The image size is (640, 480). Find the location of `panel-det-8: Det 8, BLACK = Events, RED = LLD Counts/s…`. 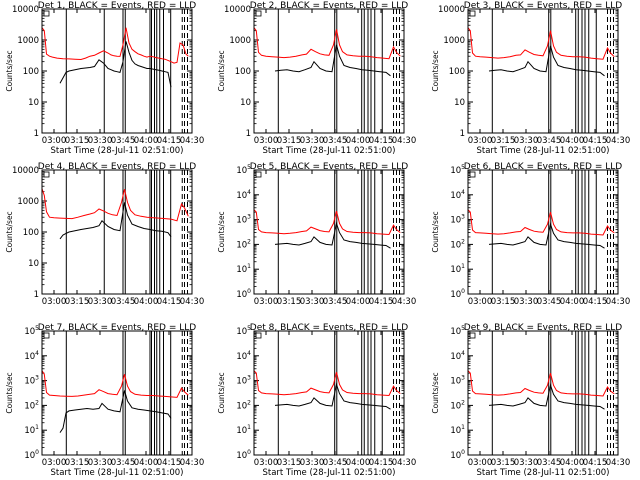

panel-det-8: Det 8, BLACK = Events, RED = LLD Counts/s… is located at coordinates (316, 400).